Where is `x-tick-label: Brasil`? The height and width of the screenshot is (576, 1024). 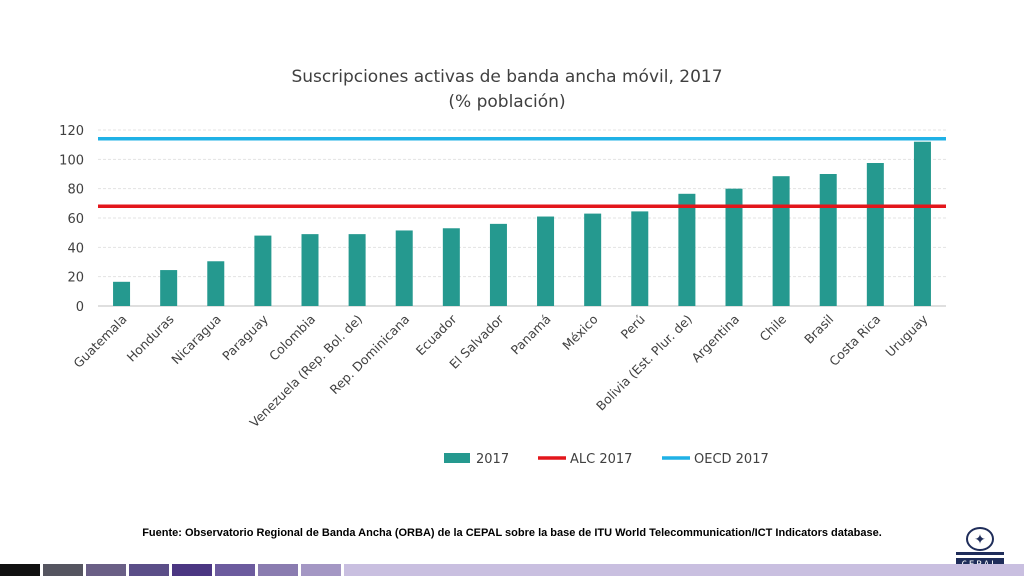 x-tick-label: Brasil is located at coordinates (818, 329).